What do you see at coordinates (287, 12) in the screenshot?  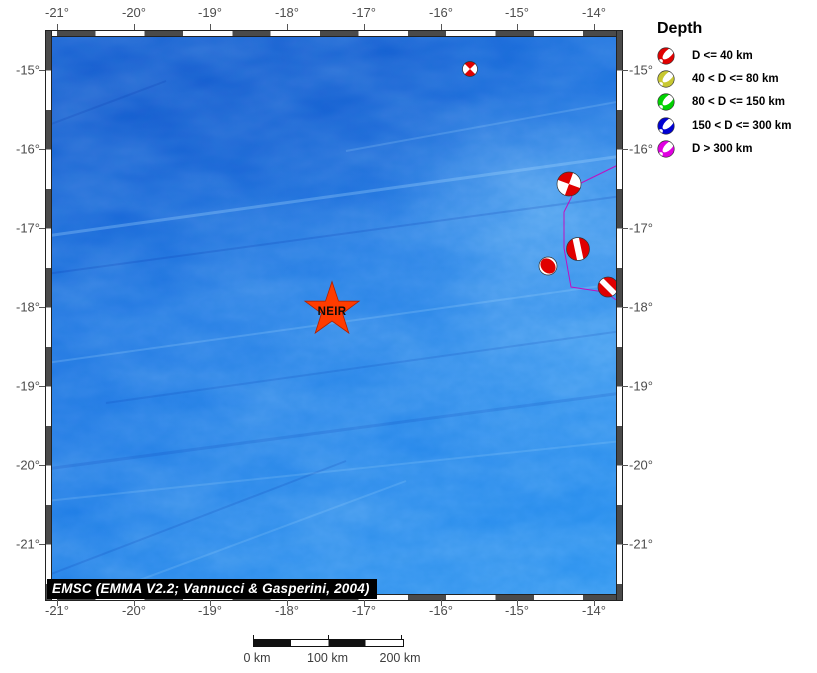 I see `lon-label-top: -18°` at bounding box center [287, 12].